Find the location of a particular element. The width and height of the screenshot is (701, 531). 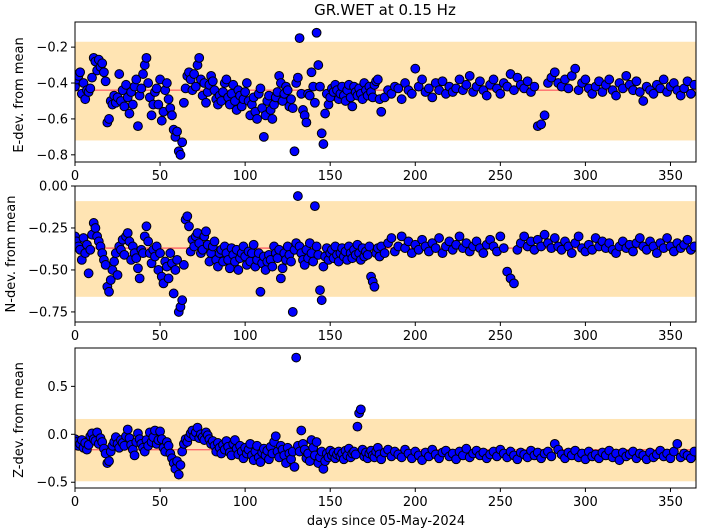

e-xtick-label: 0 is located at coordinates (75, 176).